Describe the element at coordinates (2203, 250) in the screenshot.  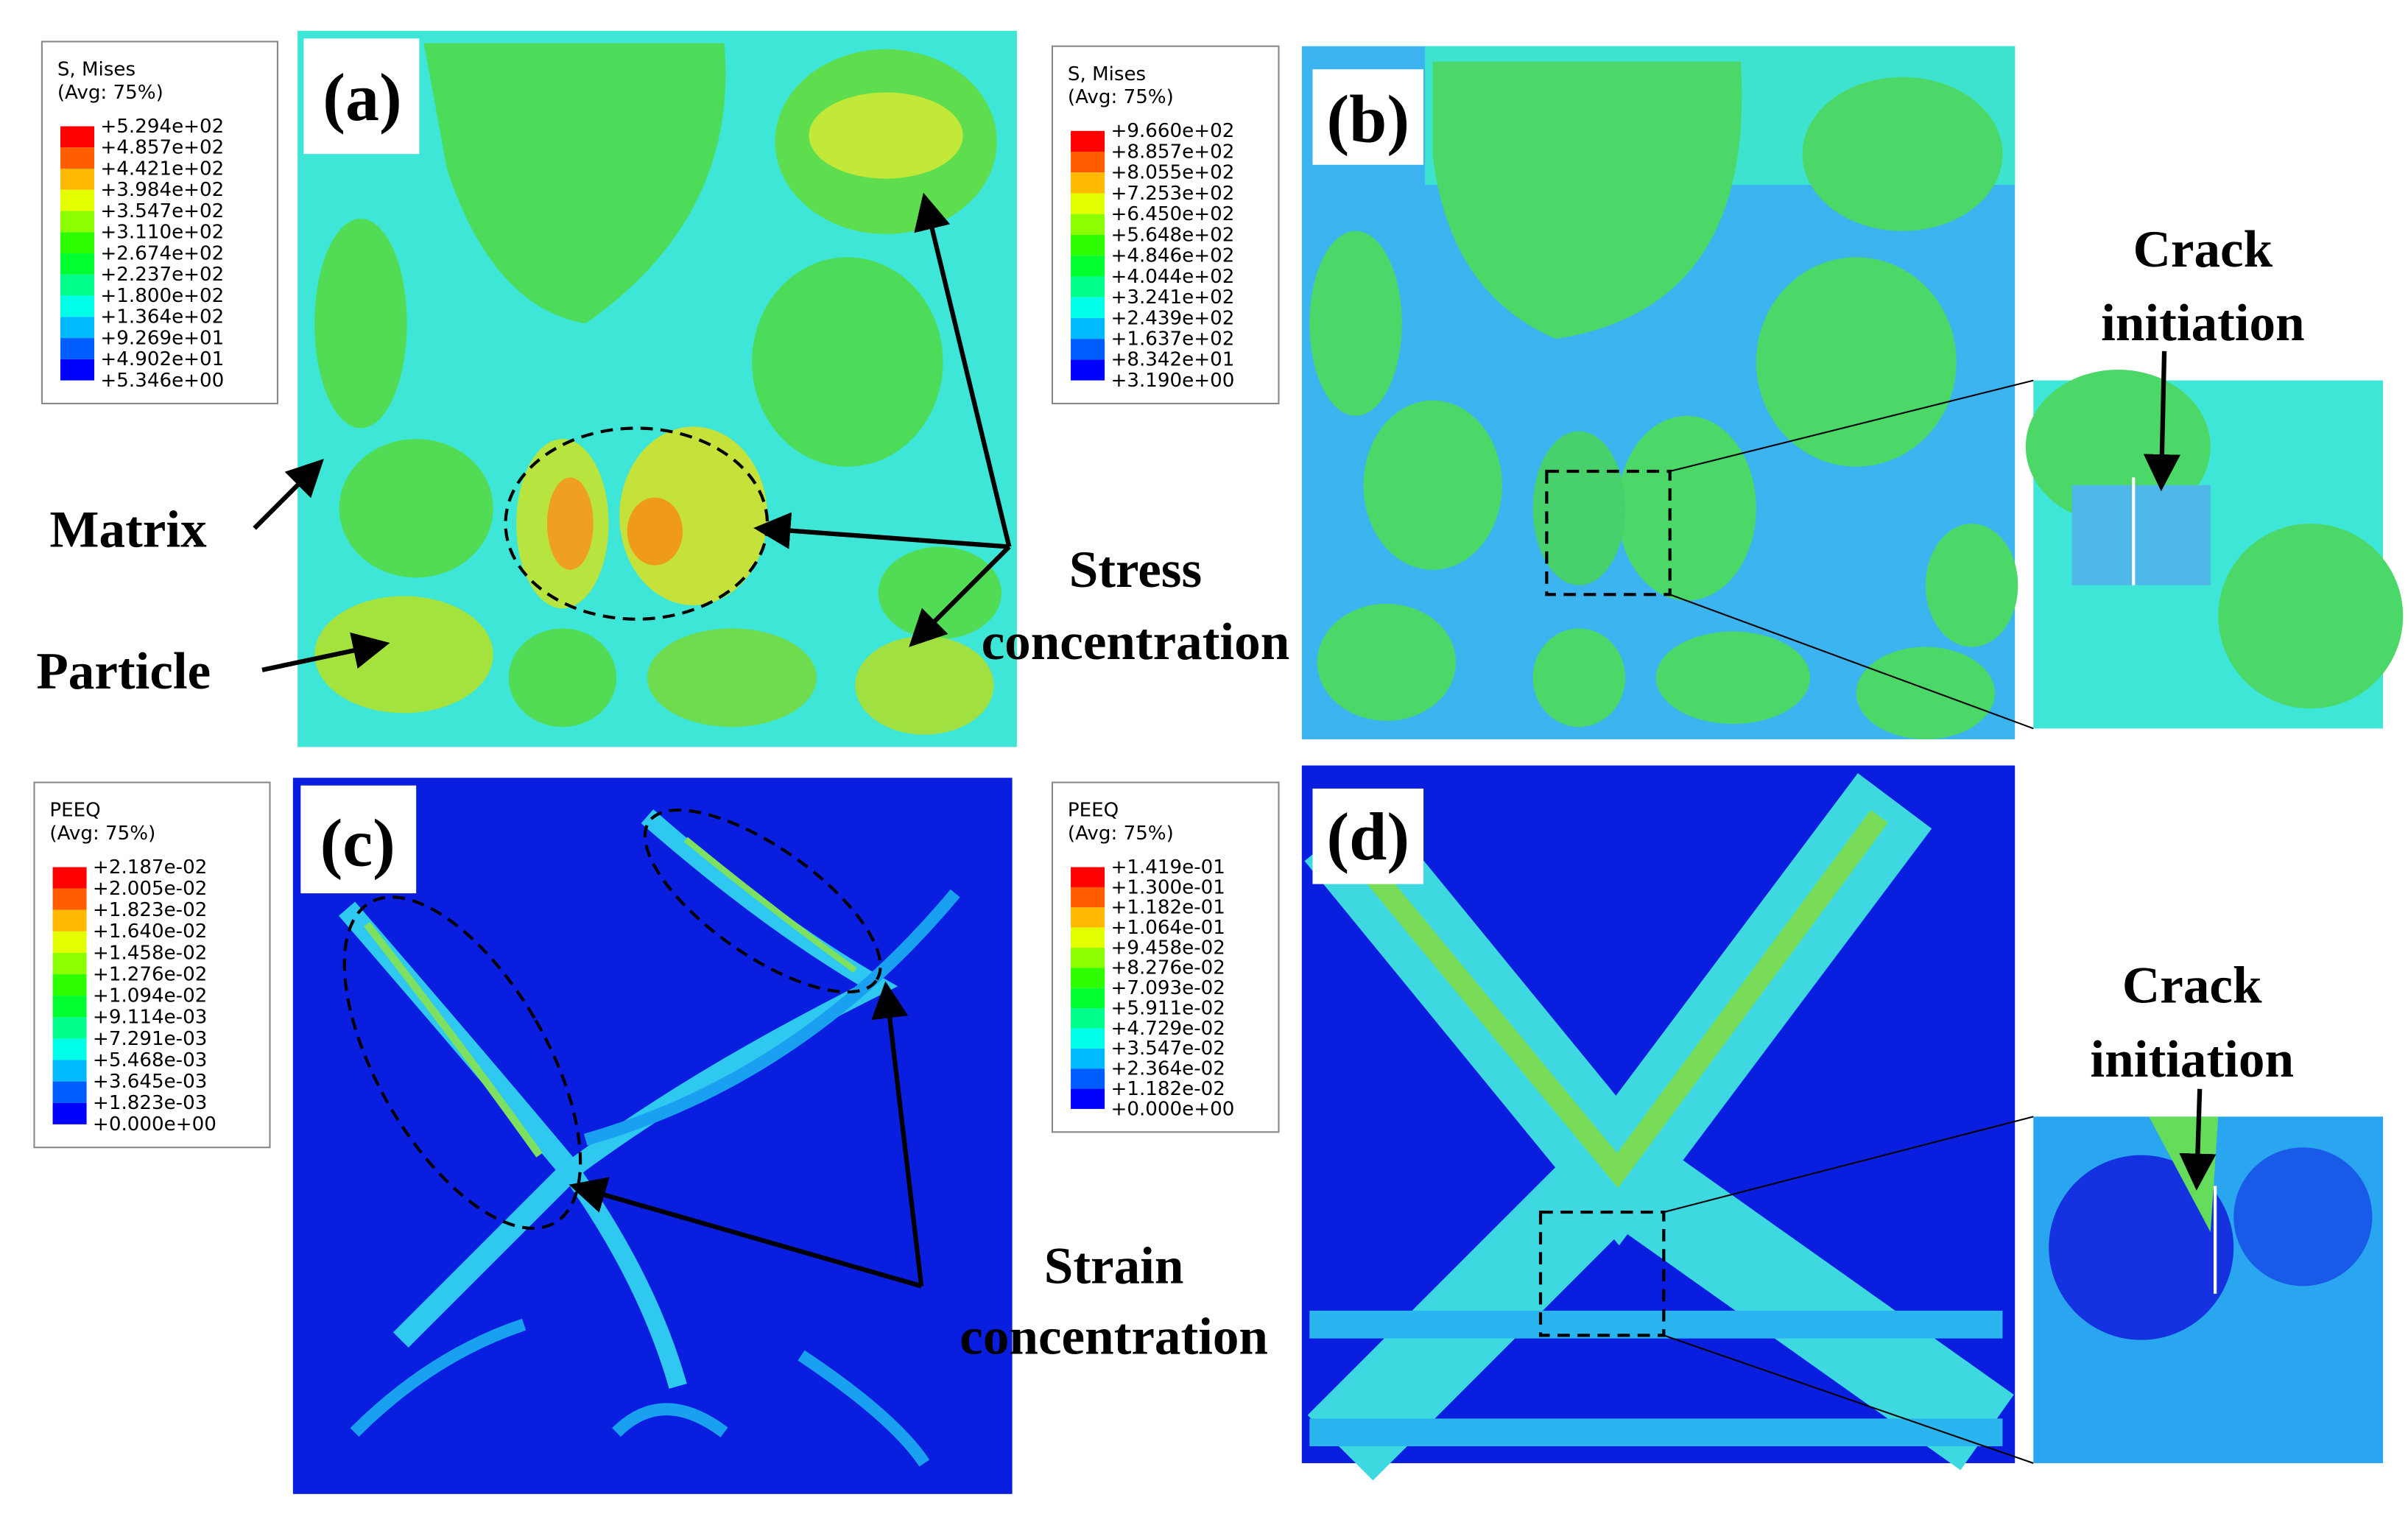
I see `annotation: Crack` at that location.